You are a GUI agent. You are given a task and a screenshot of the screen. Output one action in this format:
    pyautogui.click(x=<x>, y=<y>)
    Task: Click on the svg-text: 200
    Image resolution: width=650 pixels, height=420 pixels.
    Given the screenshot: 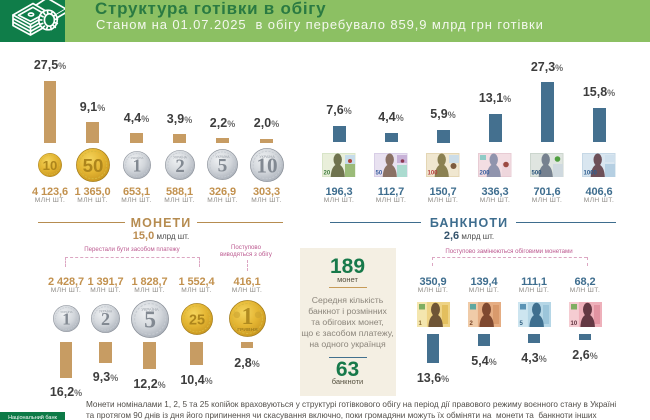 What is the action you would take?
    pyautogui.click(x=485, y=173)
    